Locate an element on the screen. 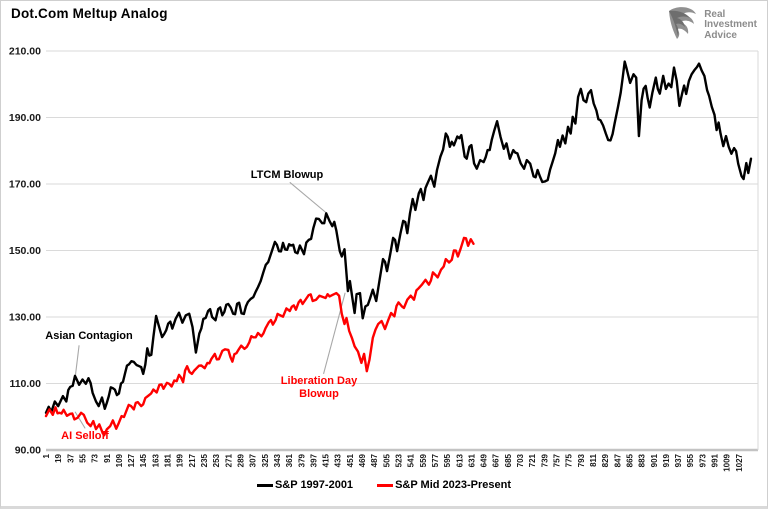 This screenshot has width=768, height=509. svg-text: 1027 is located at coordinates (739, 462).